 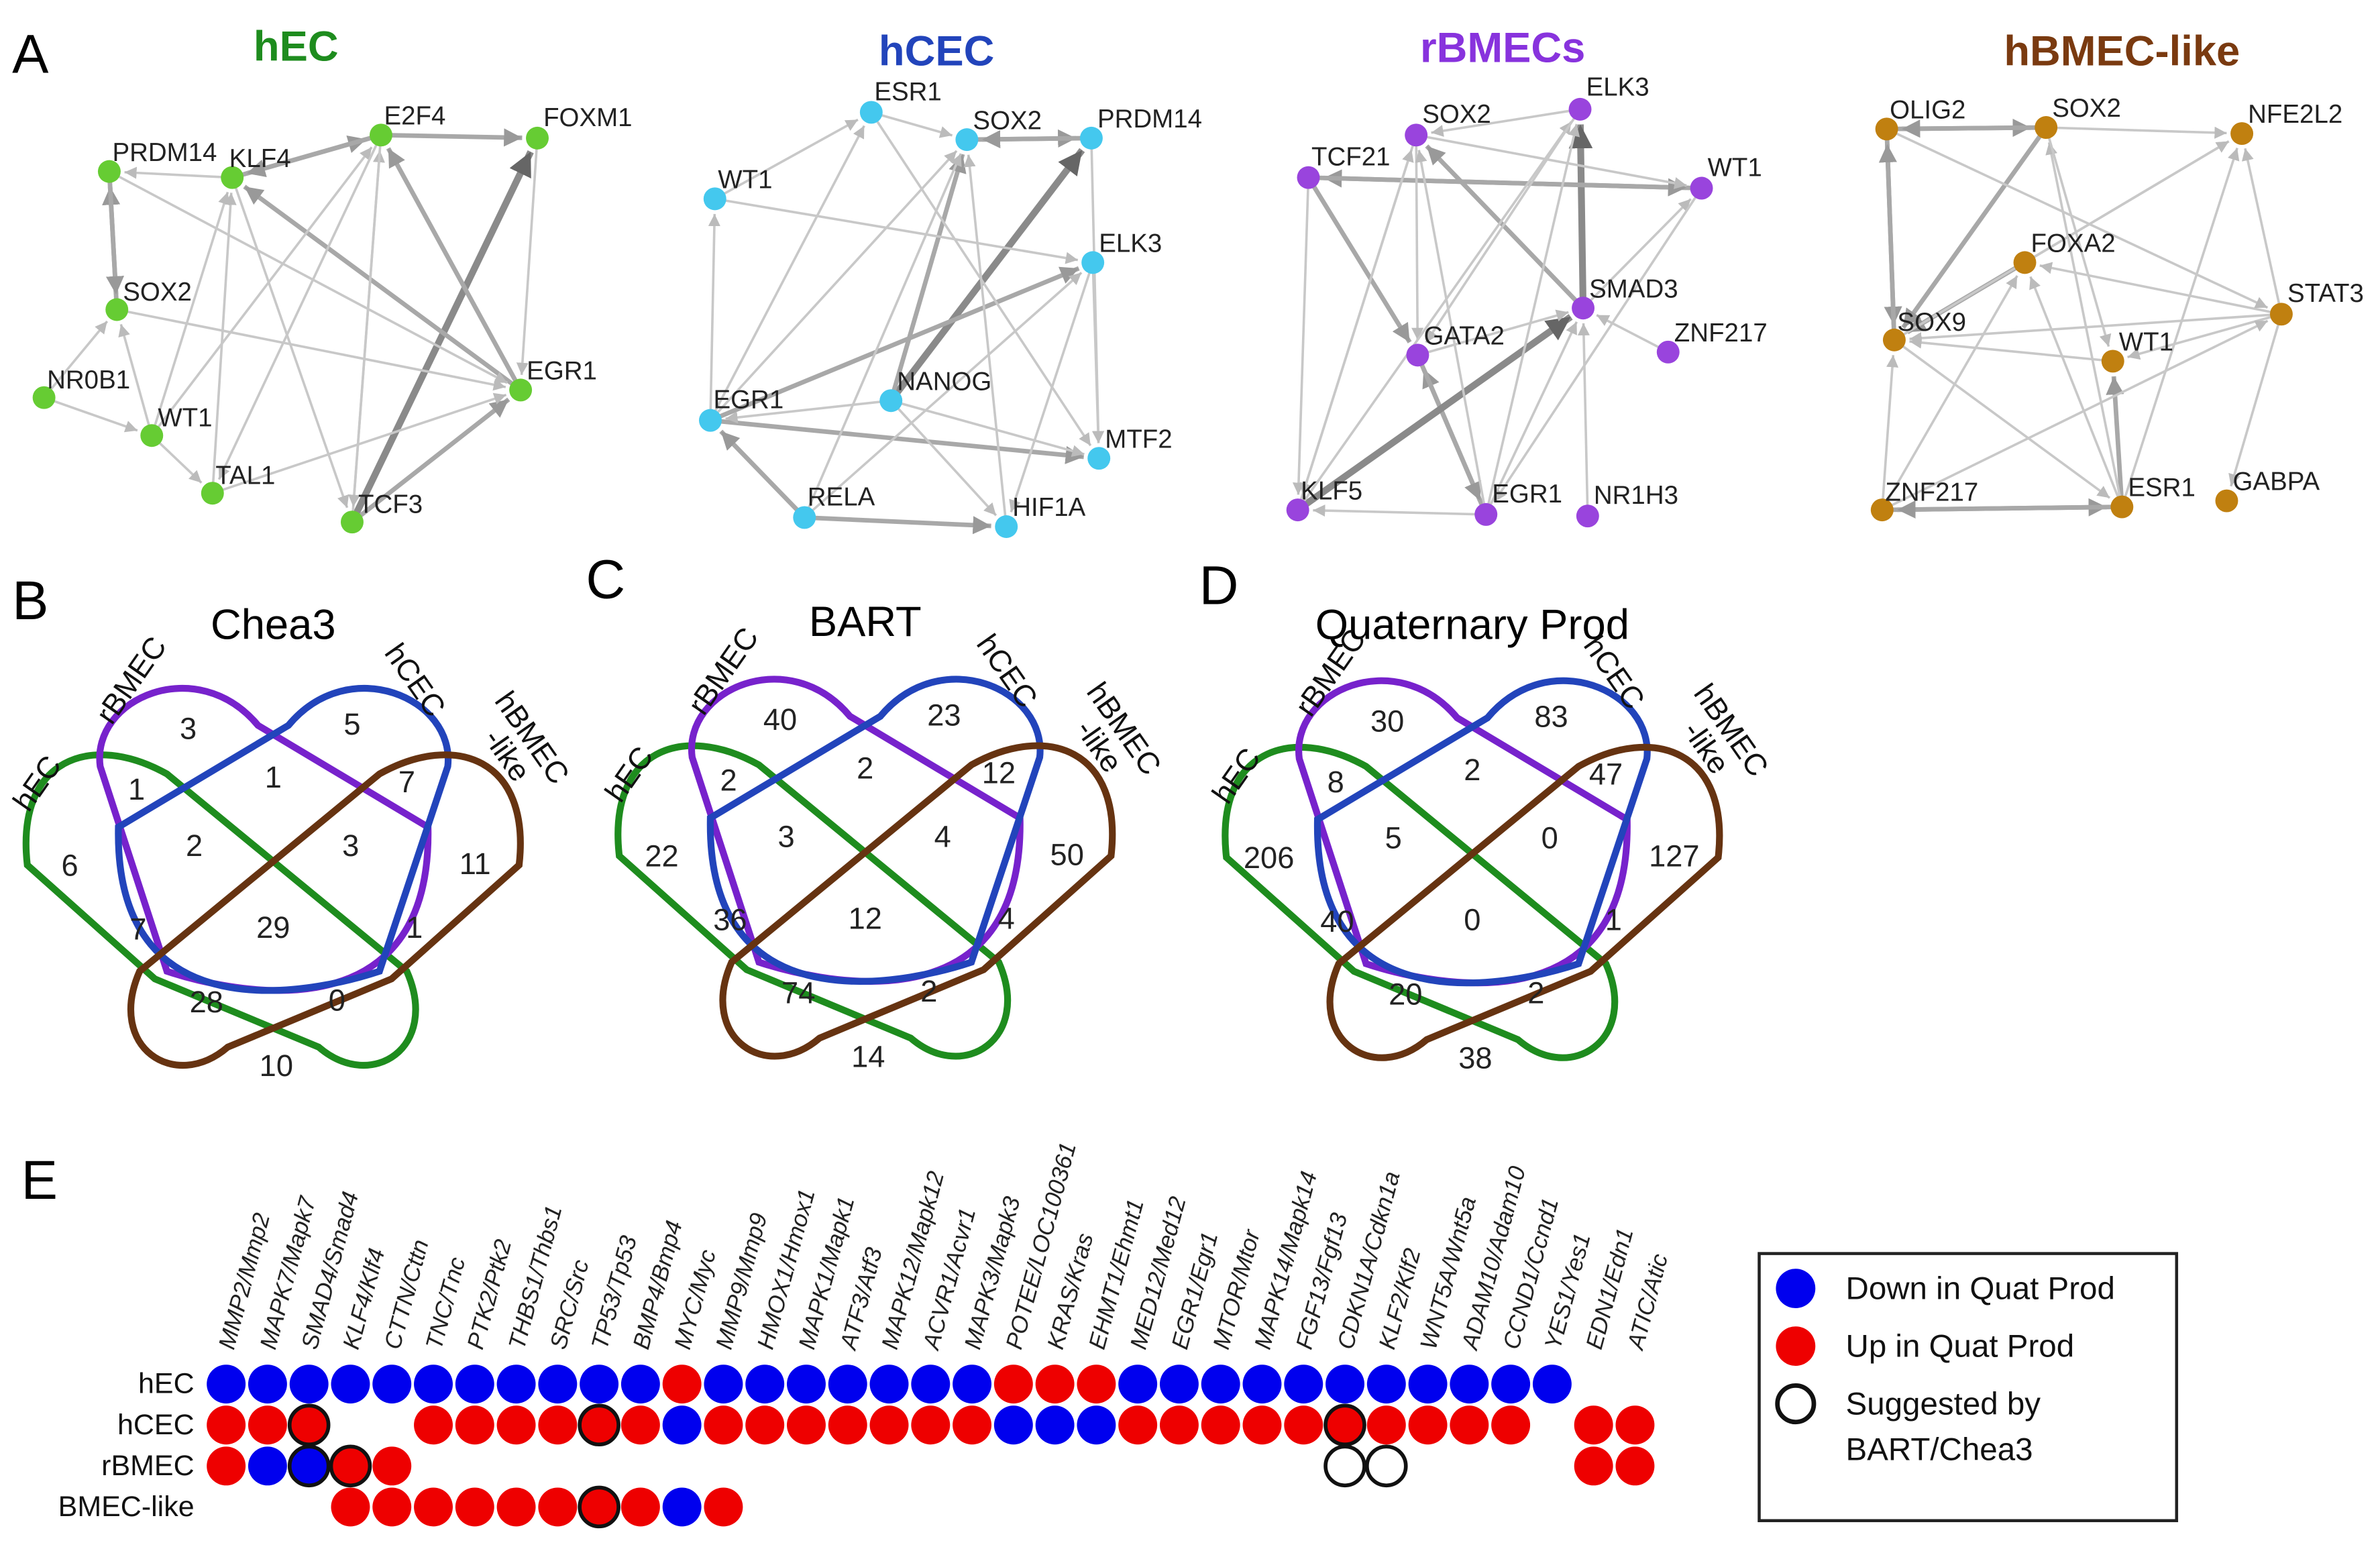 What do you see at coordinates (605, 579) in the screenshot?
I see `panel-letter-c: C` at bounding box center [605, 579].